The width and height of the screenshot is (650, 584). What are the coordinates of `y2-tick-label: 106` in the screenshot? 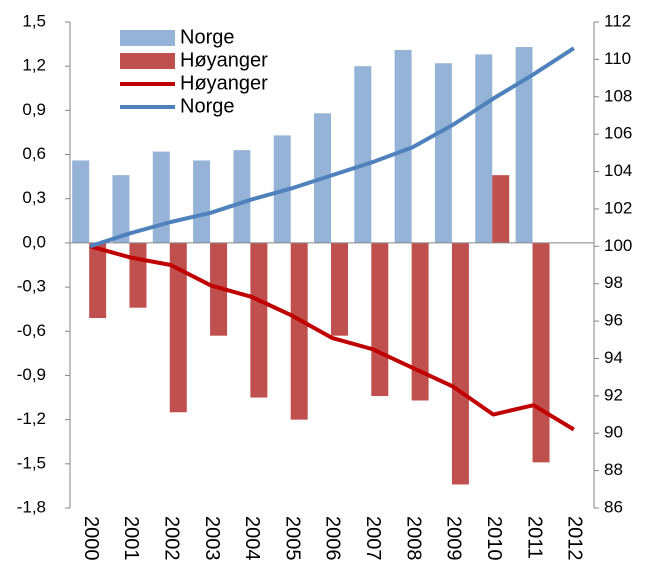 It's located at (618, 133).